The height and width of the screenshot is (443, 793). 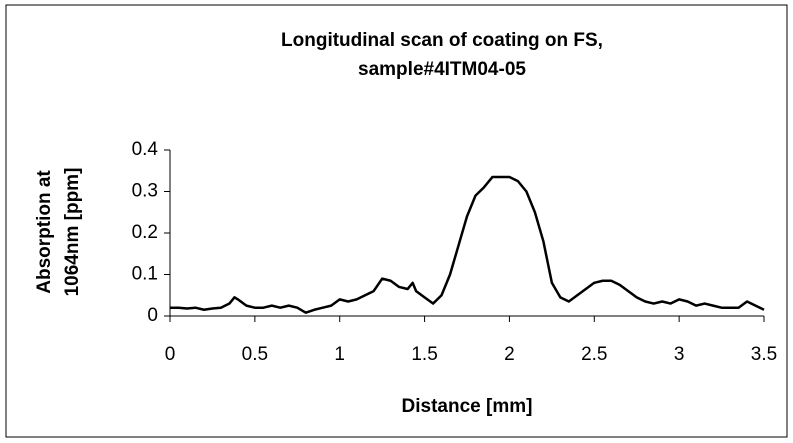 What do you see at coordinates (145, 191) in the screenshot?
I see `y-tick-label: 0.3` at bounding box center [145, 191].